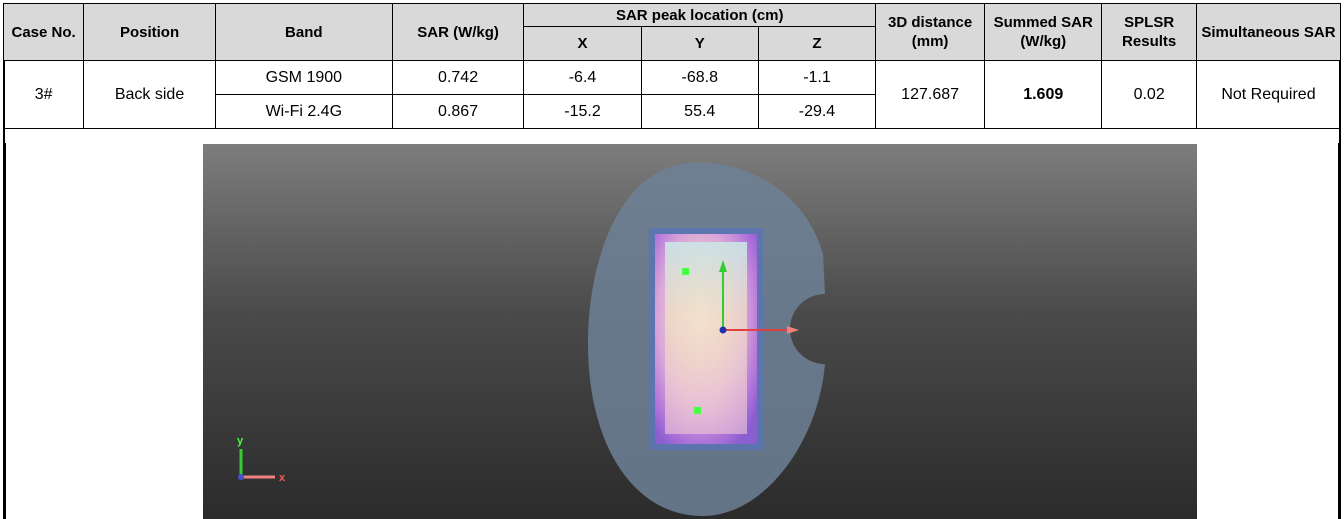  I want to click on local-x-arrow, so click(793, 330).